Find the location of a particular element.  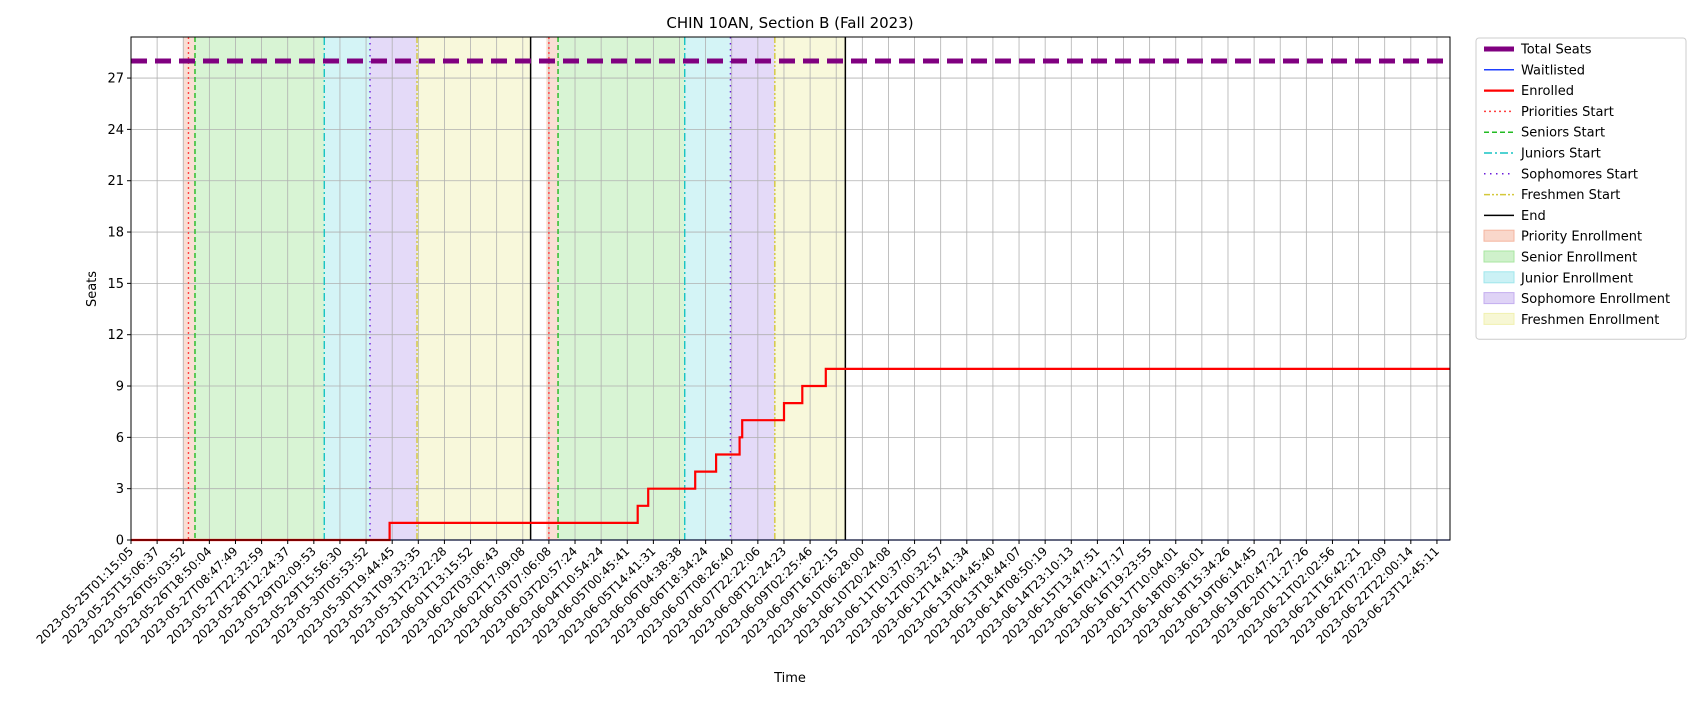

legend-item: Priorities Start is located at coordinates (1549, 112).